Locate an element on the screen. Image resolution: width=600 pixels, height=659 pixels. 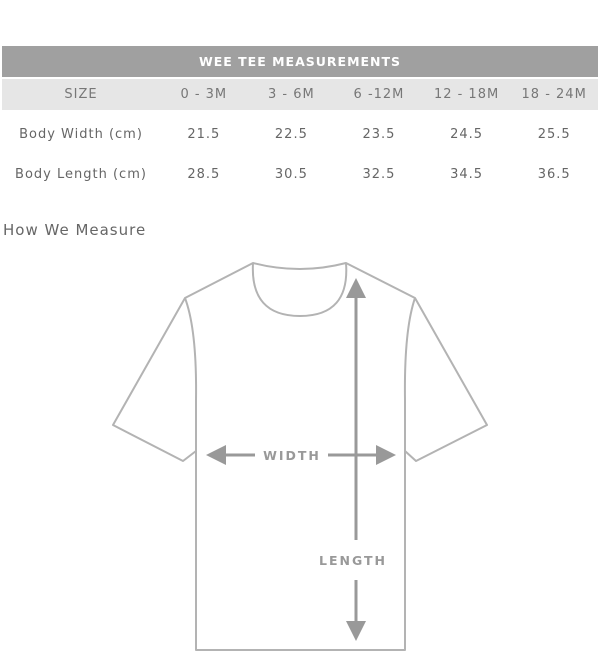
table-title: WEE TEE MEASUREMENTS is located at coordinates (300, 61).